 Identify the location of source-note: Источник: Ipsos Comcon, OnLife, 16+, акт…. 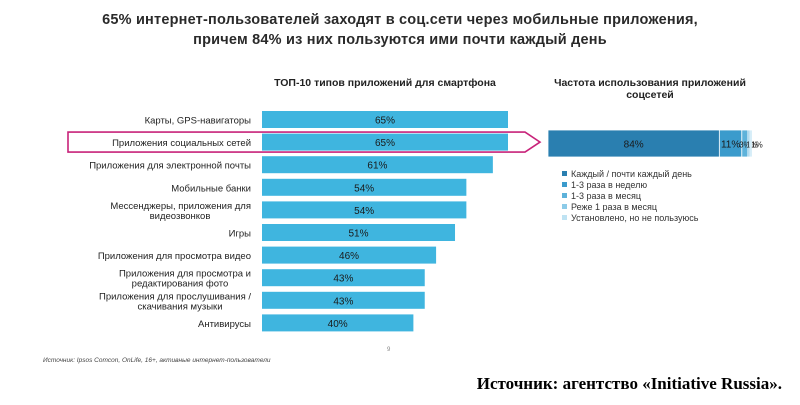
(157, 360).